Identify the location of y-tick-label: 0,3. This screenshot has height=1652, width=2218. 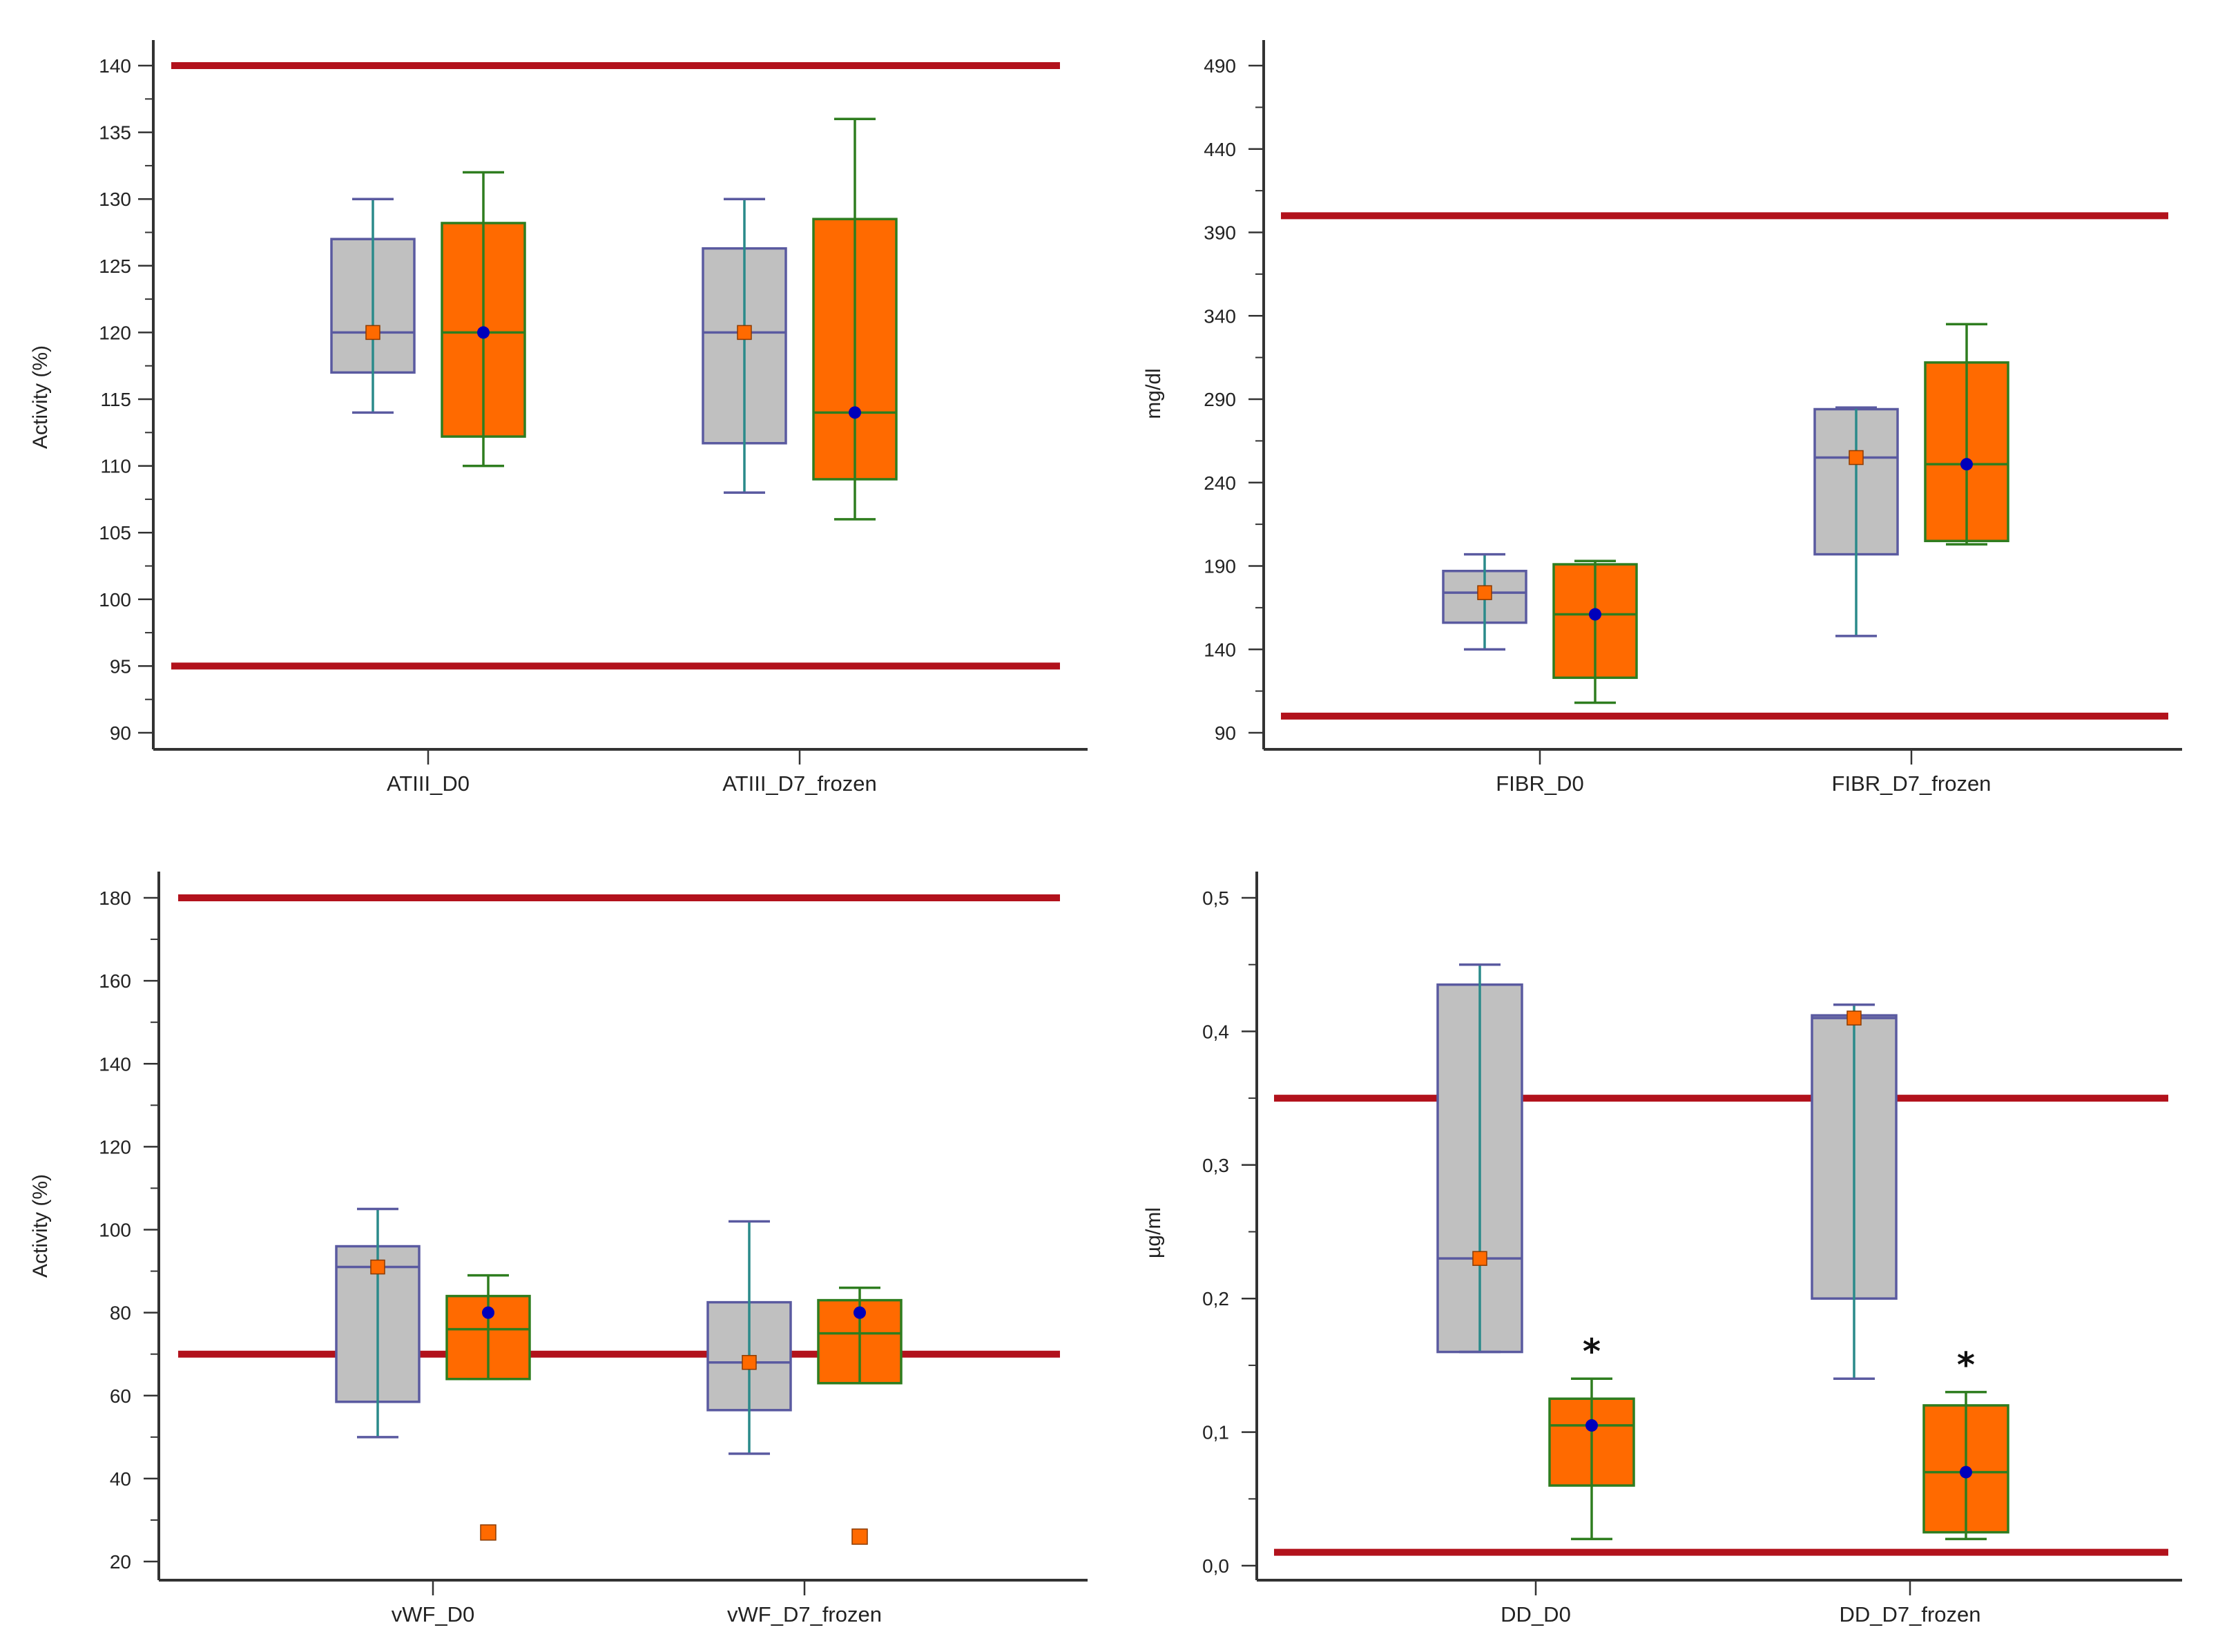
(1215, 1165).